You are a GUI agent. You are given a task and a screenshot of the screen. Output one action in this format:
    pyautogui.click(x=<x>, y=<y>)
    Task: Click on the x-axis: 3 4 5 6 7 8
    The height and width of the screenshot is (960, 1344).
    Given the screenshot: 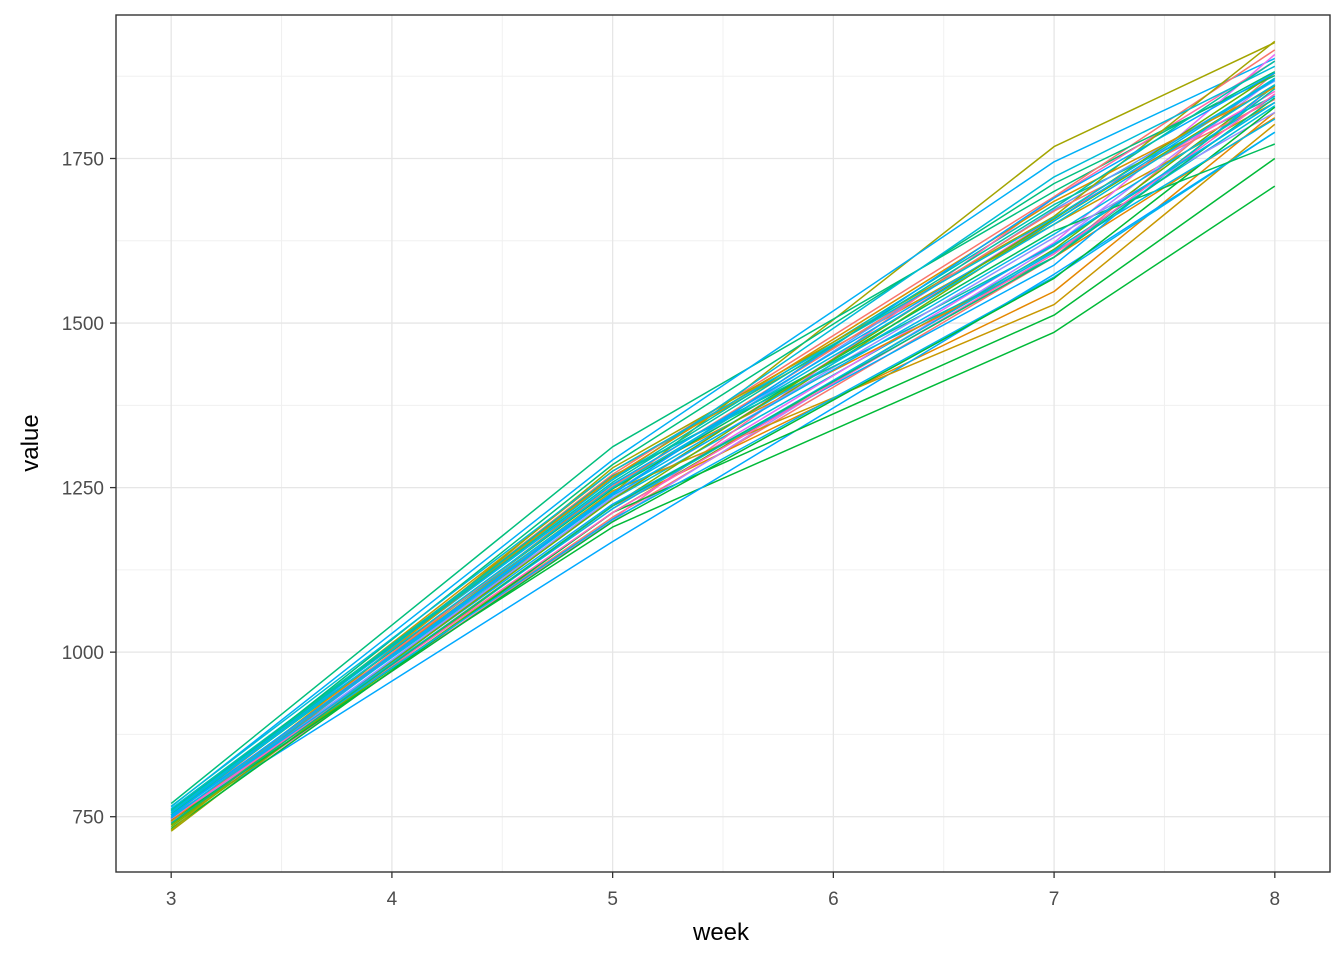 What is the action you would take?
    pyautogui.click(x=723, y=891)
    